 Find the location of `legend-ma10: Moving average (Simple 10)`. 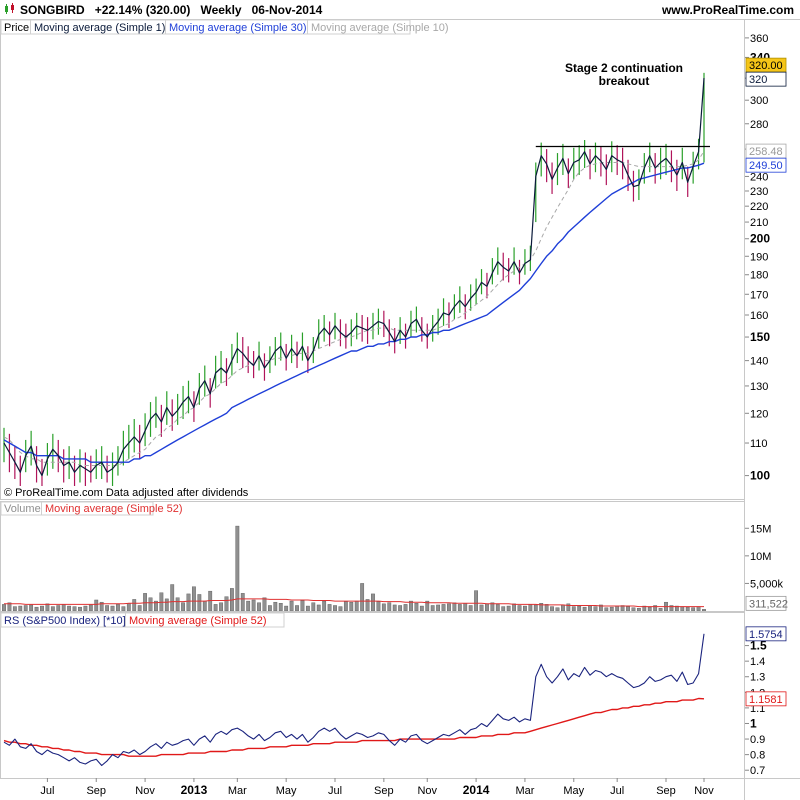

legend-ma10: Moving average (Simple 10) is located at coordinates (380, 28).